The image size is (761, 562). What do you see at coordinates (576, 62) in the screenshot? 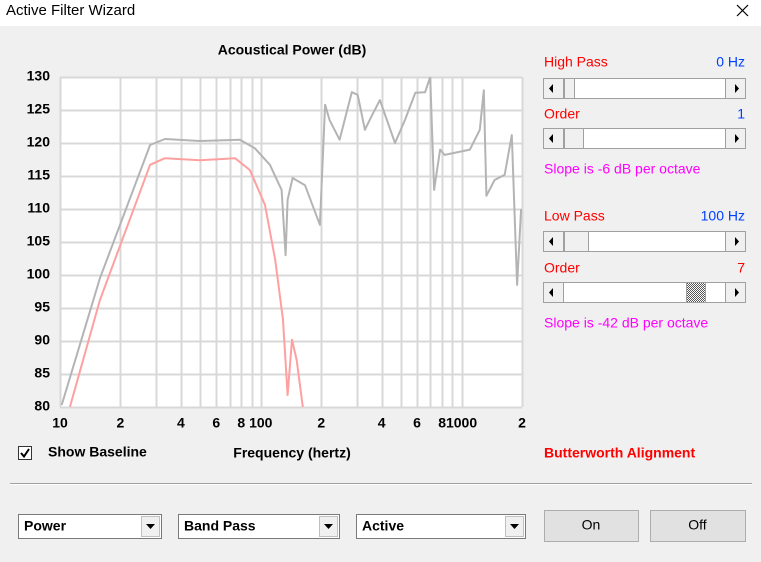
I see `high-pass-label: High Pass` at bounding box center [576, 62].